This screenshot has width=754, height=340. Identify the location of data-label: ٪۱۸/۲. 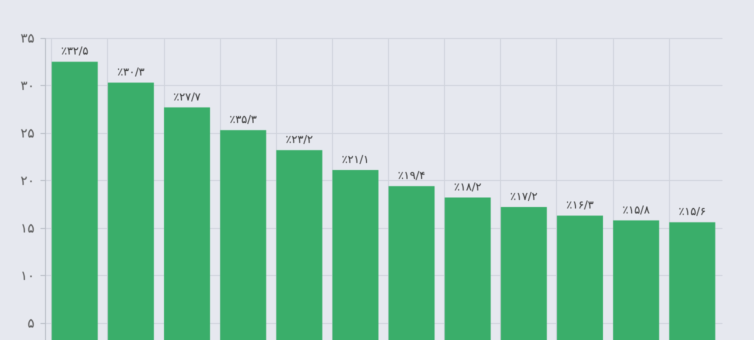
(468, 187).